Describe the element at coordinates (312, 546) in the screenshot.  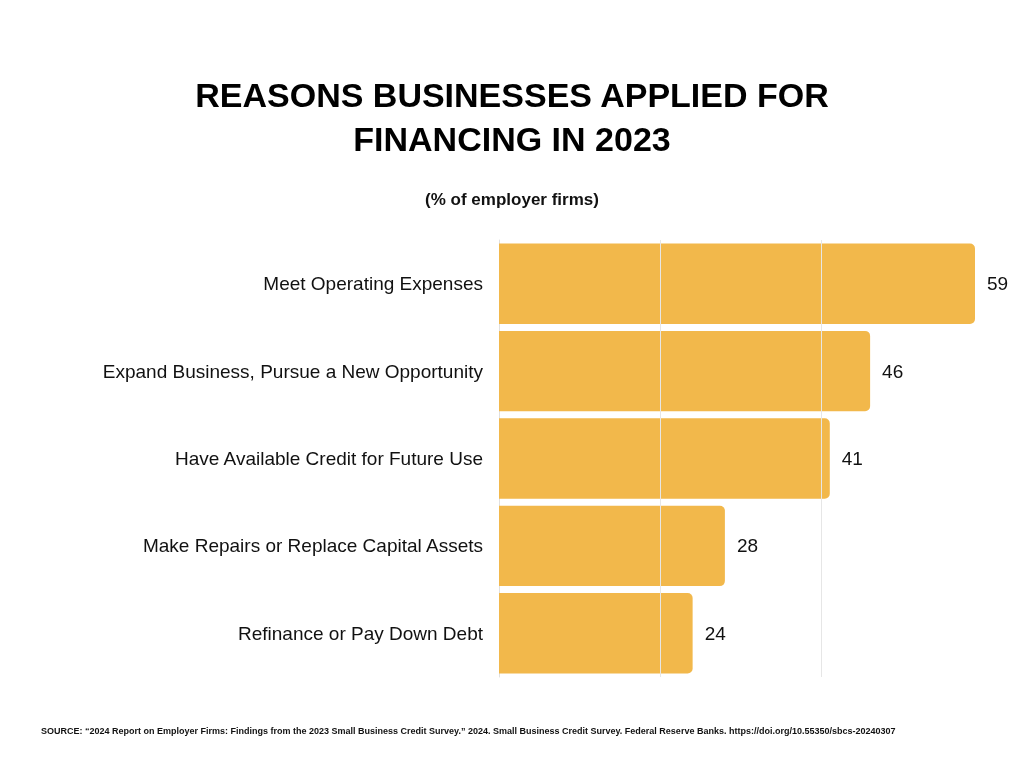
I see `y-tick-label: Make Repairs or Replace Capital Assets` at that location.